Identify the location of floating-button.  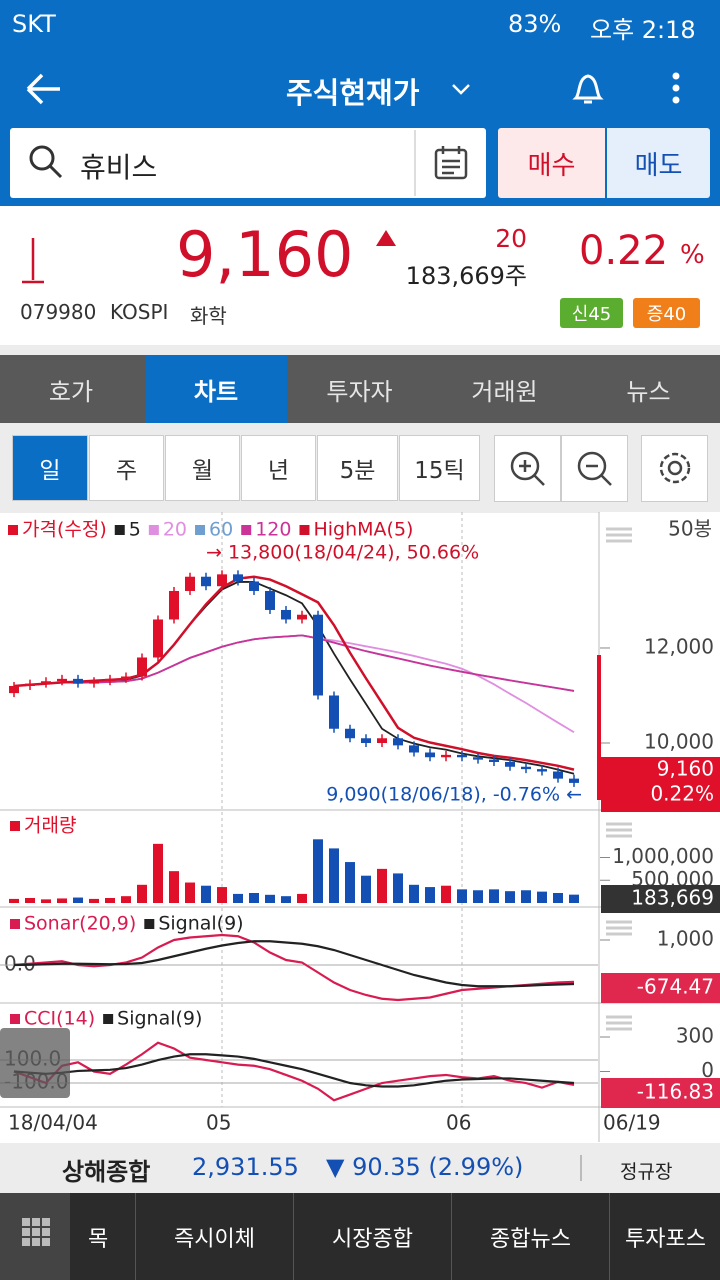
(35, 1063).